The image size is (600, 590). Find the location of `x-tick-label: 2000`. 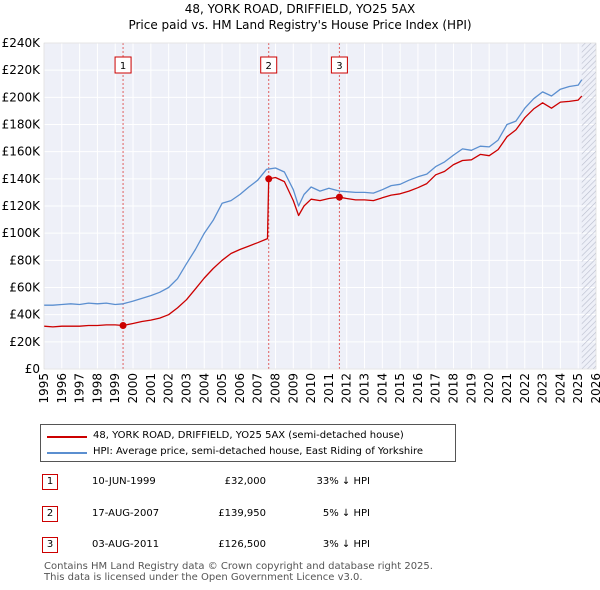

x-tick-label: 2000 is located at coordinates (133, 388).